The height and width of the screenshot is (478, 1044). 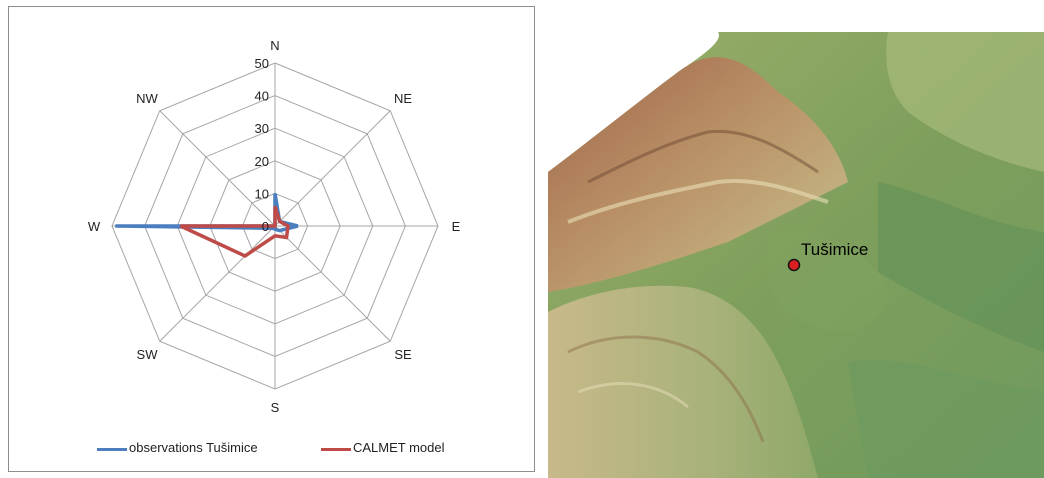 I want to click on axis-label-s: S, so click(x=275, y=407).